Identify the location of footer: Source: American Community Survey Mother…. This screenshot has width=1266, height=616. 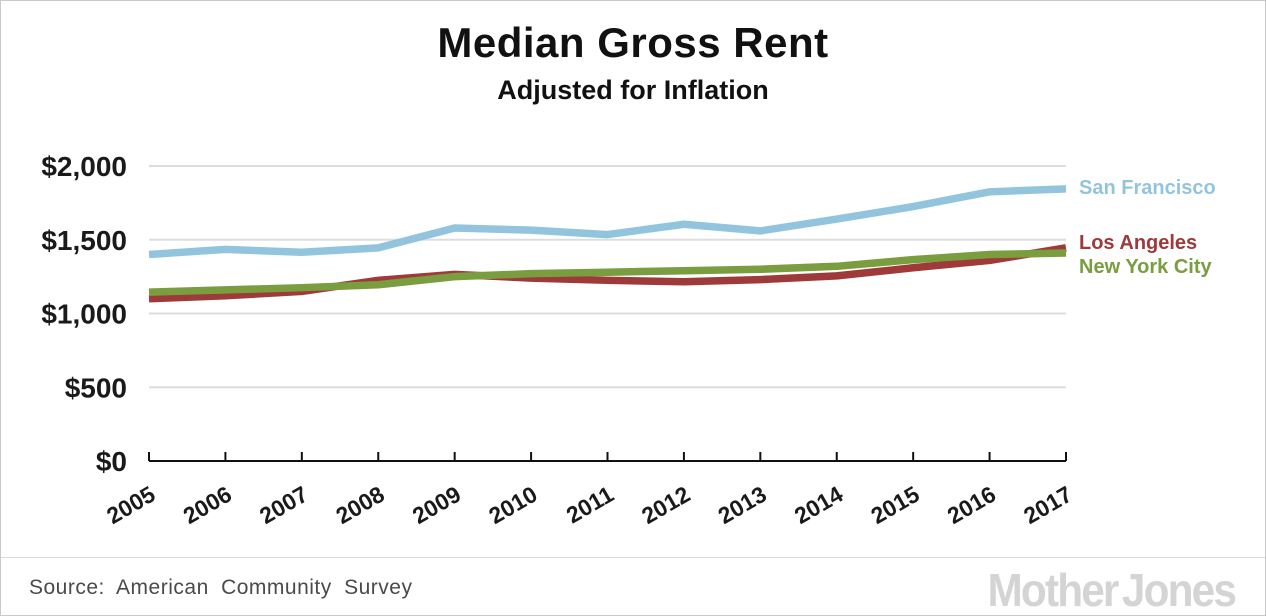
(633, 586).